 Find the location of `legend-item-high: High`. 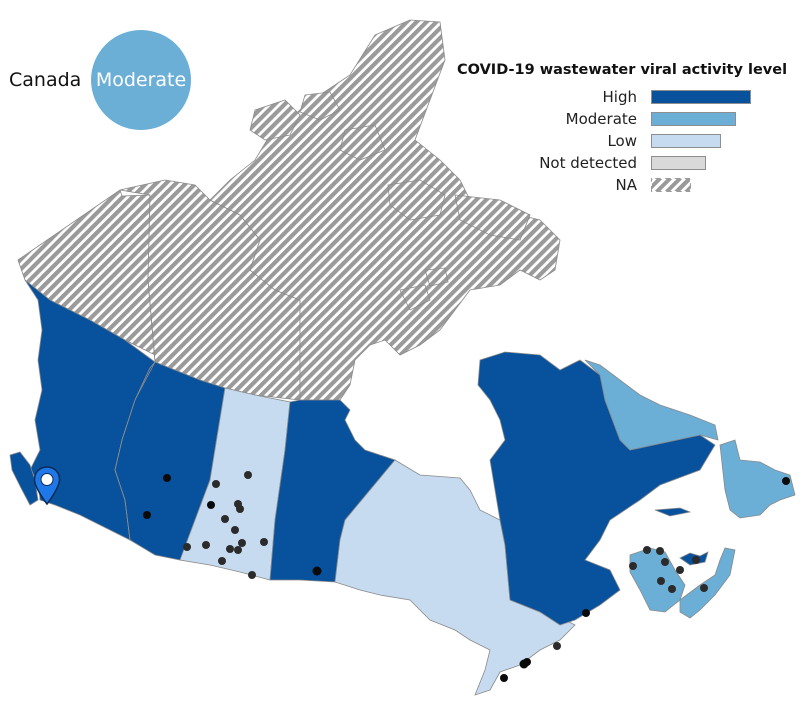

legend-item-high: High is located at coordinates (627, 97).